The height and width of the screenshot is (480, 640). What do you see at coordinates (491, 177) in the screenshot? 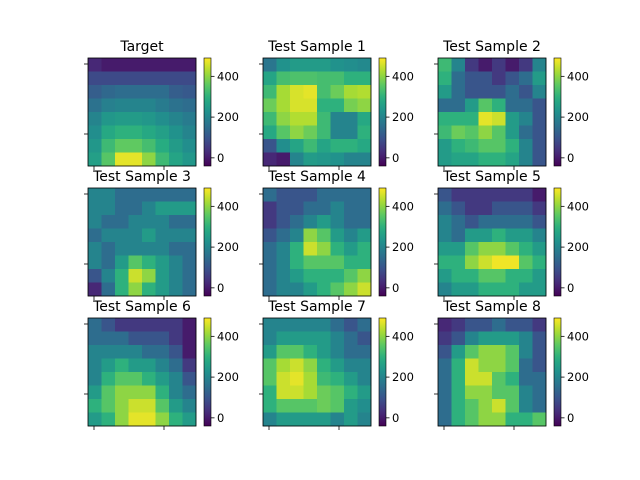
I see `panel-title: Test Sample 5` at bounding box center [491, 177].